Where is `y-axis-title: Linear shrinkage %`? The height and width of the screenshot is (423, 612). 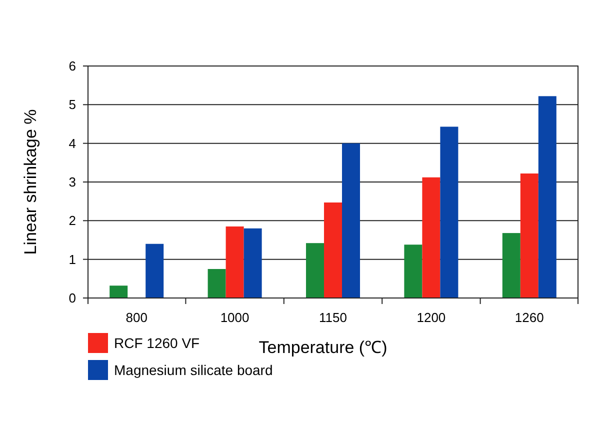
y-axis-title: Linear shrinkage % is located at coordinates (30, 182).